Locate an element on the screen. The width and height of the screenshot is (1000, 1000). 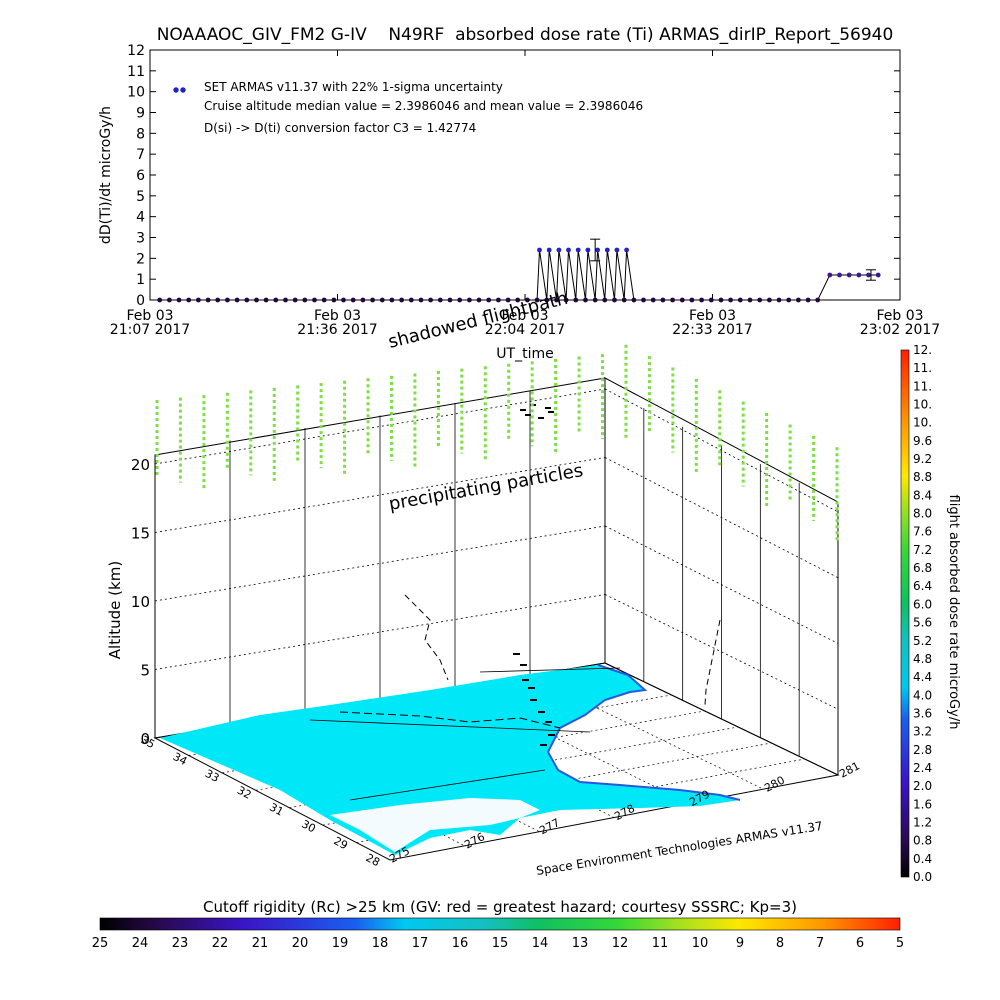
y-tick-label: 12 is located at coordinates (136, 51).